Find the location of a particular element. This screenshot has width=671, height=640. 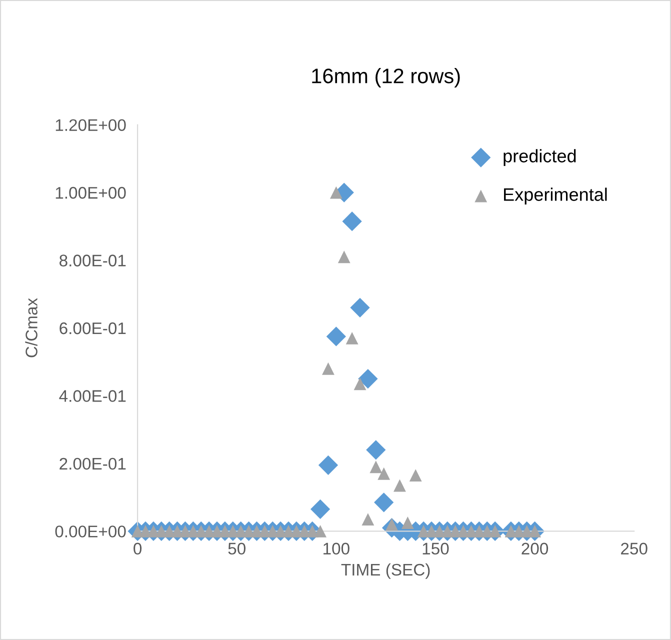

x-axis-title: TIME (SEC) is located at coordinates (385, 571).